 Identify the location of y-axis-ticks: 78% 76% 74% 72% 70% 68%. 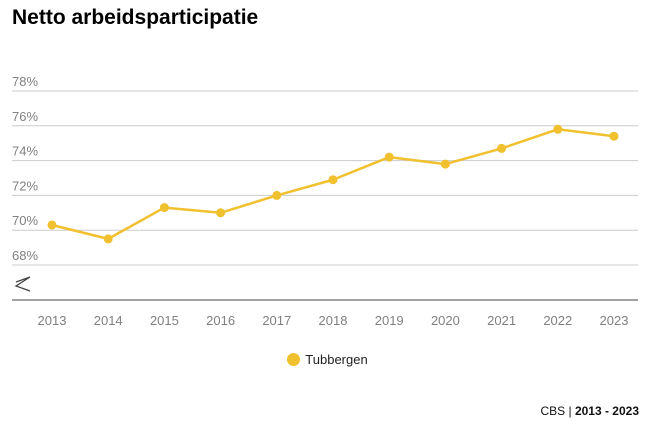
(25, 168).